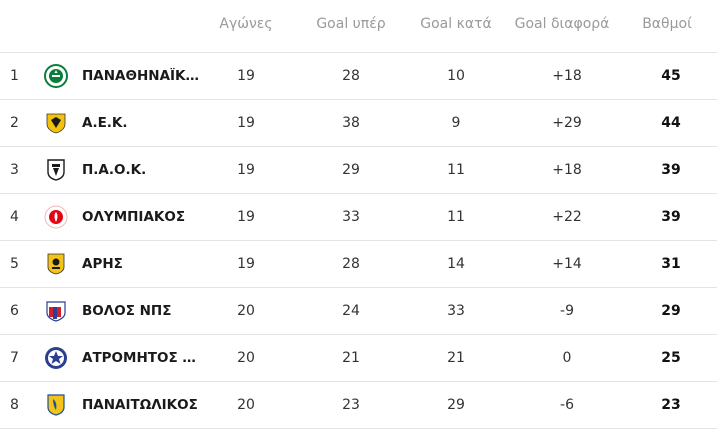  I want to click on goals-against-value: 10, so click(456, 76).